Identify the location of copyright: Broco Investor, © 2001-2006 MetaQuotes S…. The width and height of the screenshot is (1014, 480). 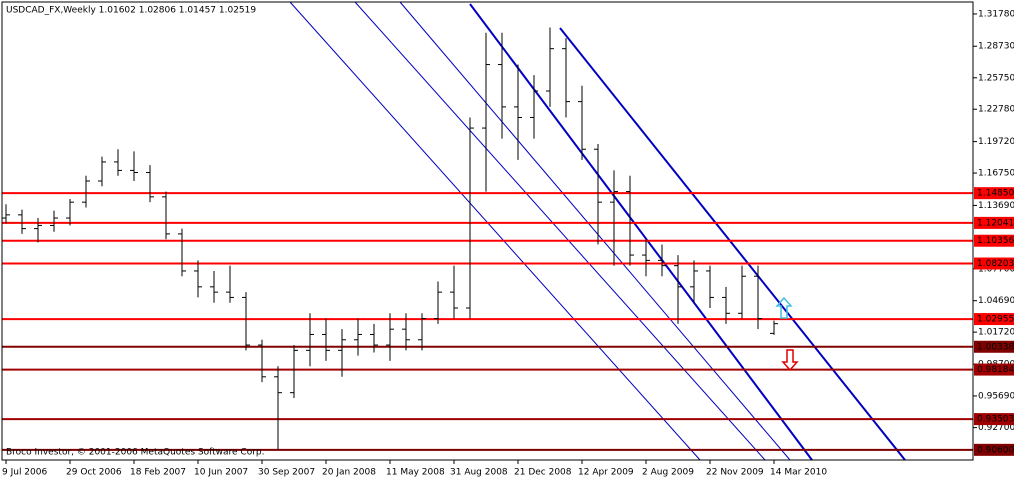
(135, 453).